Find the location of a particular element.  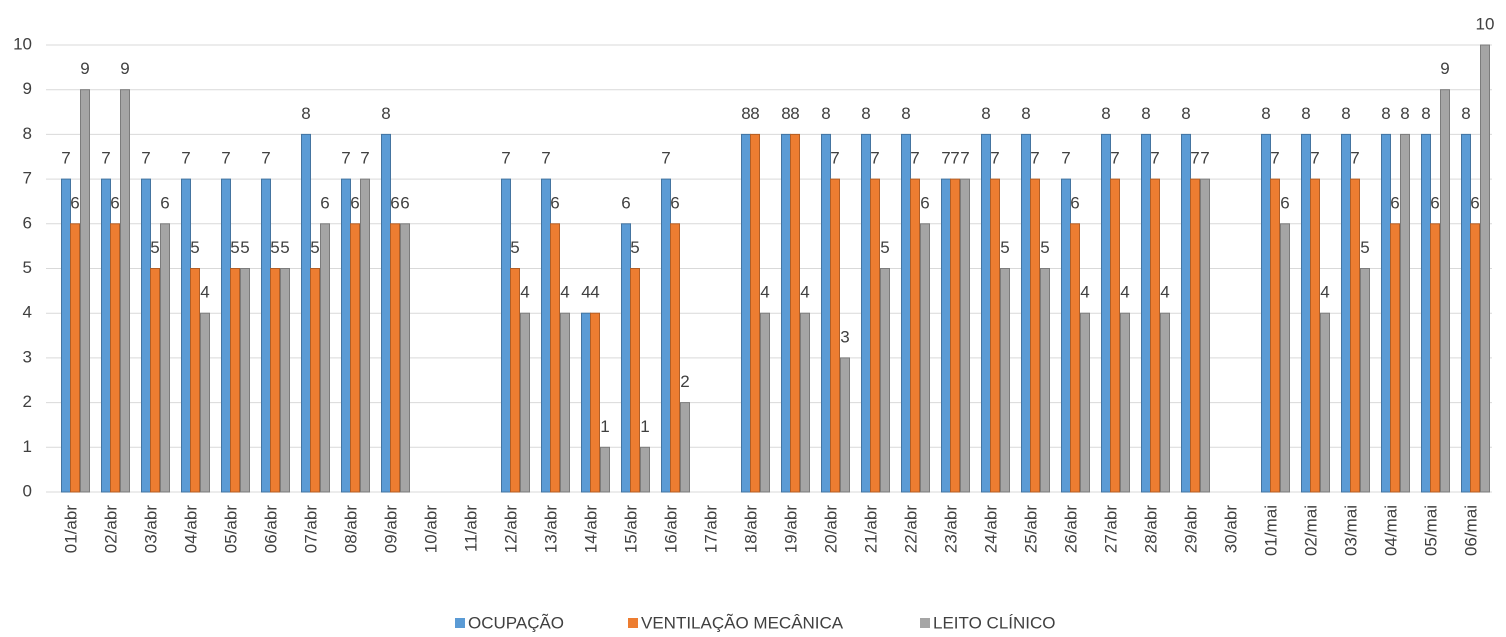

x-tick-label: 18/abr is located at coordinates (750, 529).